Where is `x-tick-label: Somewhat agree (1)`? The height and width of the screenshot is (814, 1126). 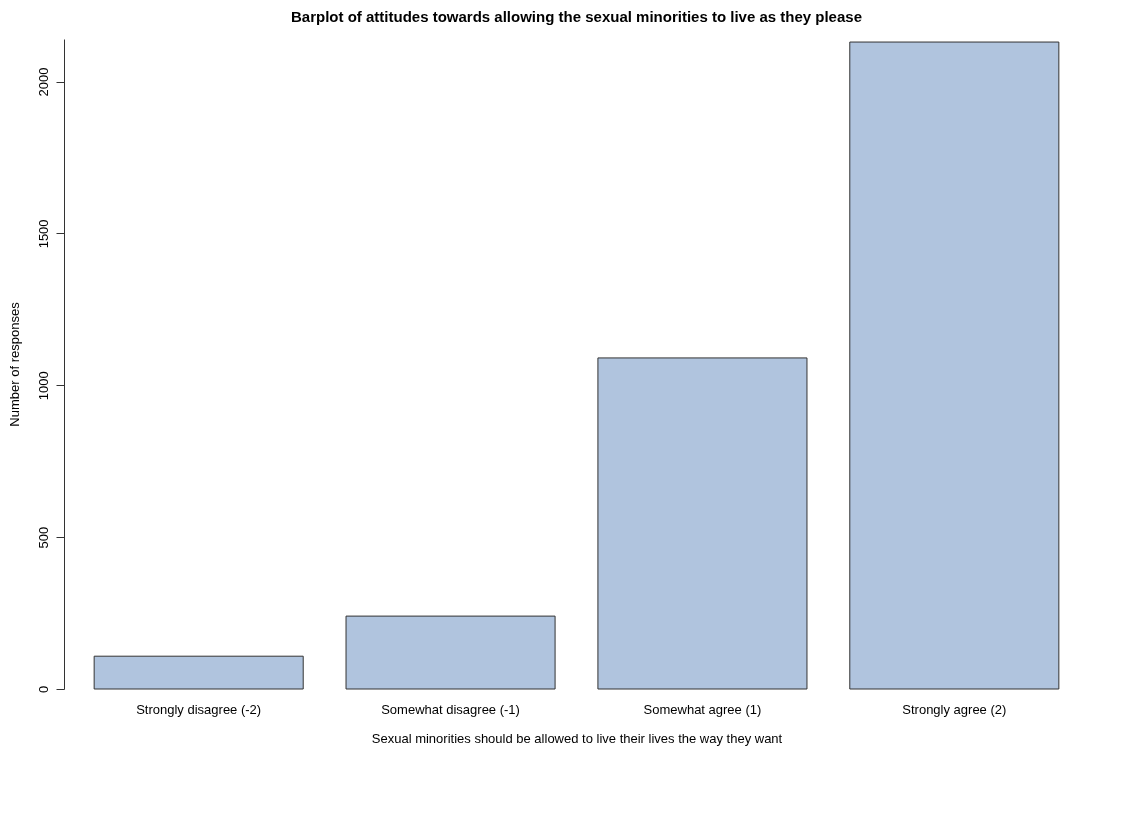
x-tick-label: Somewhat agree (1) is located at coordinates (702, 709).